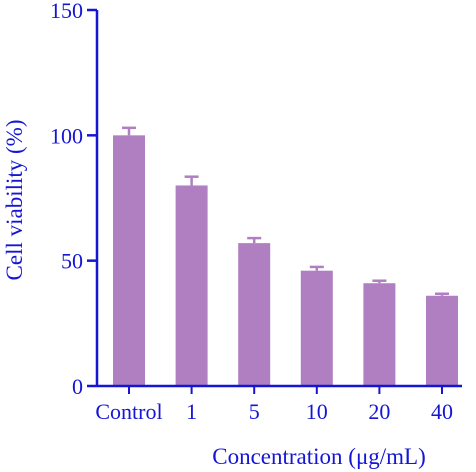 The image size is (476, 472). What do you see at coordinates (66, 135) in the screenshot?
I see `y-tick-label-2: 100` at bounding box center [66, 135].